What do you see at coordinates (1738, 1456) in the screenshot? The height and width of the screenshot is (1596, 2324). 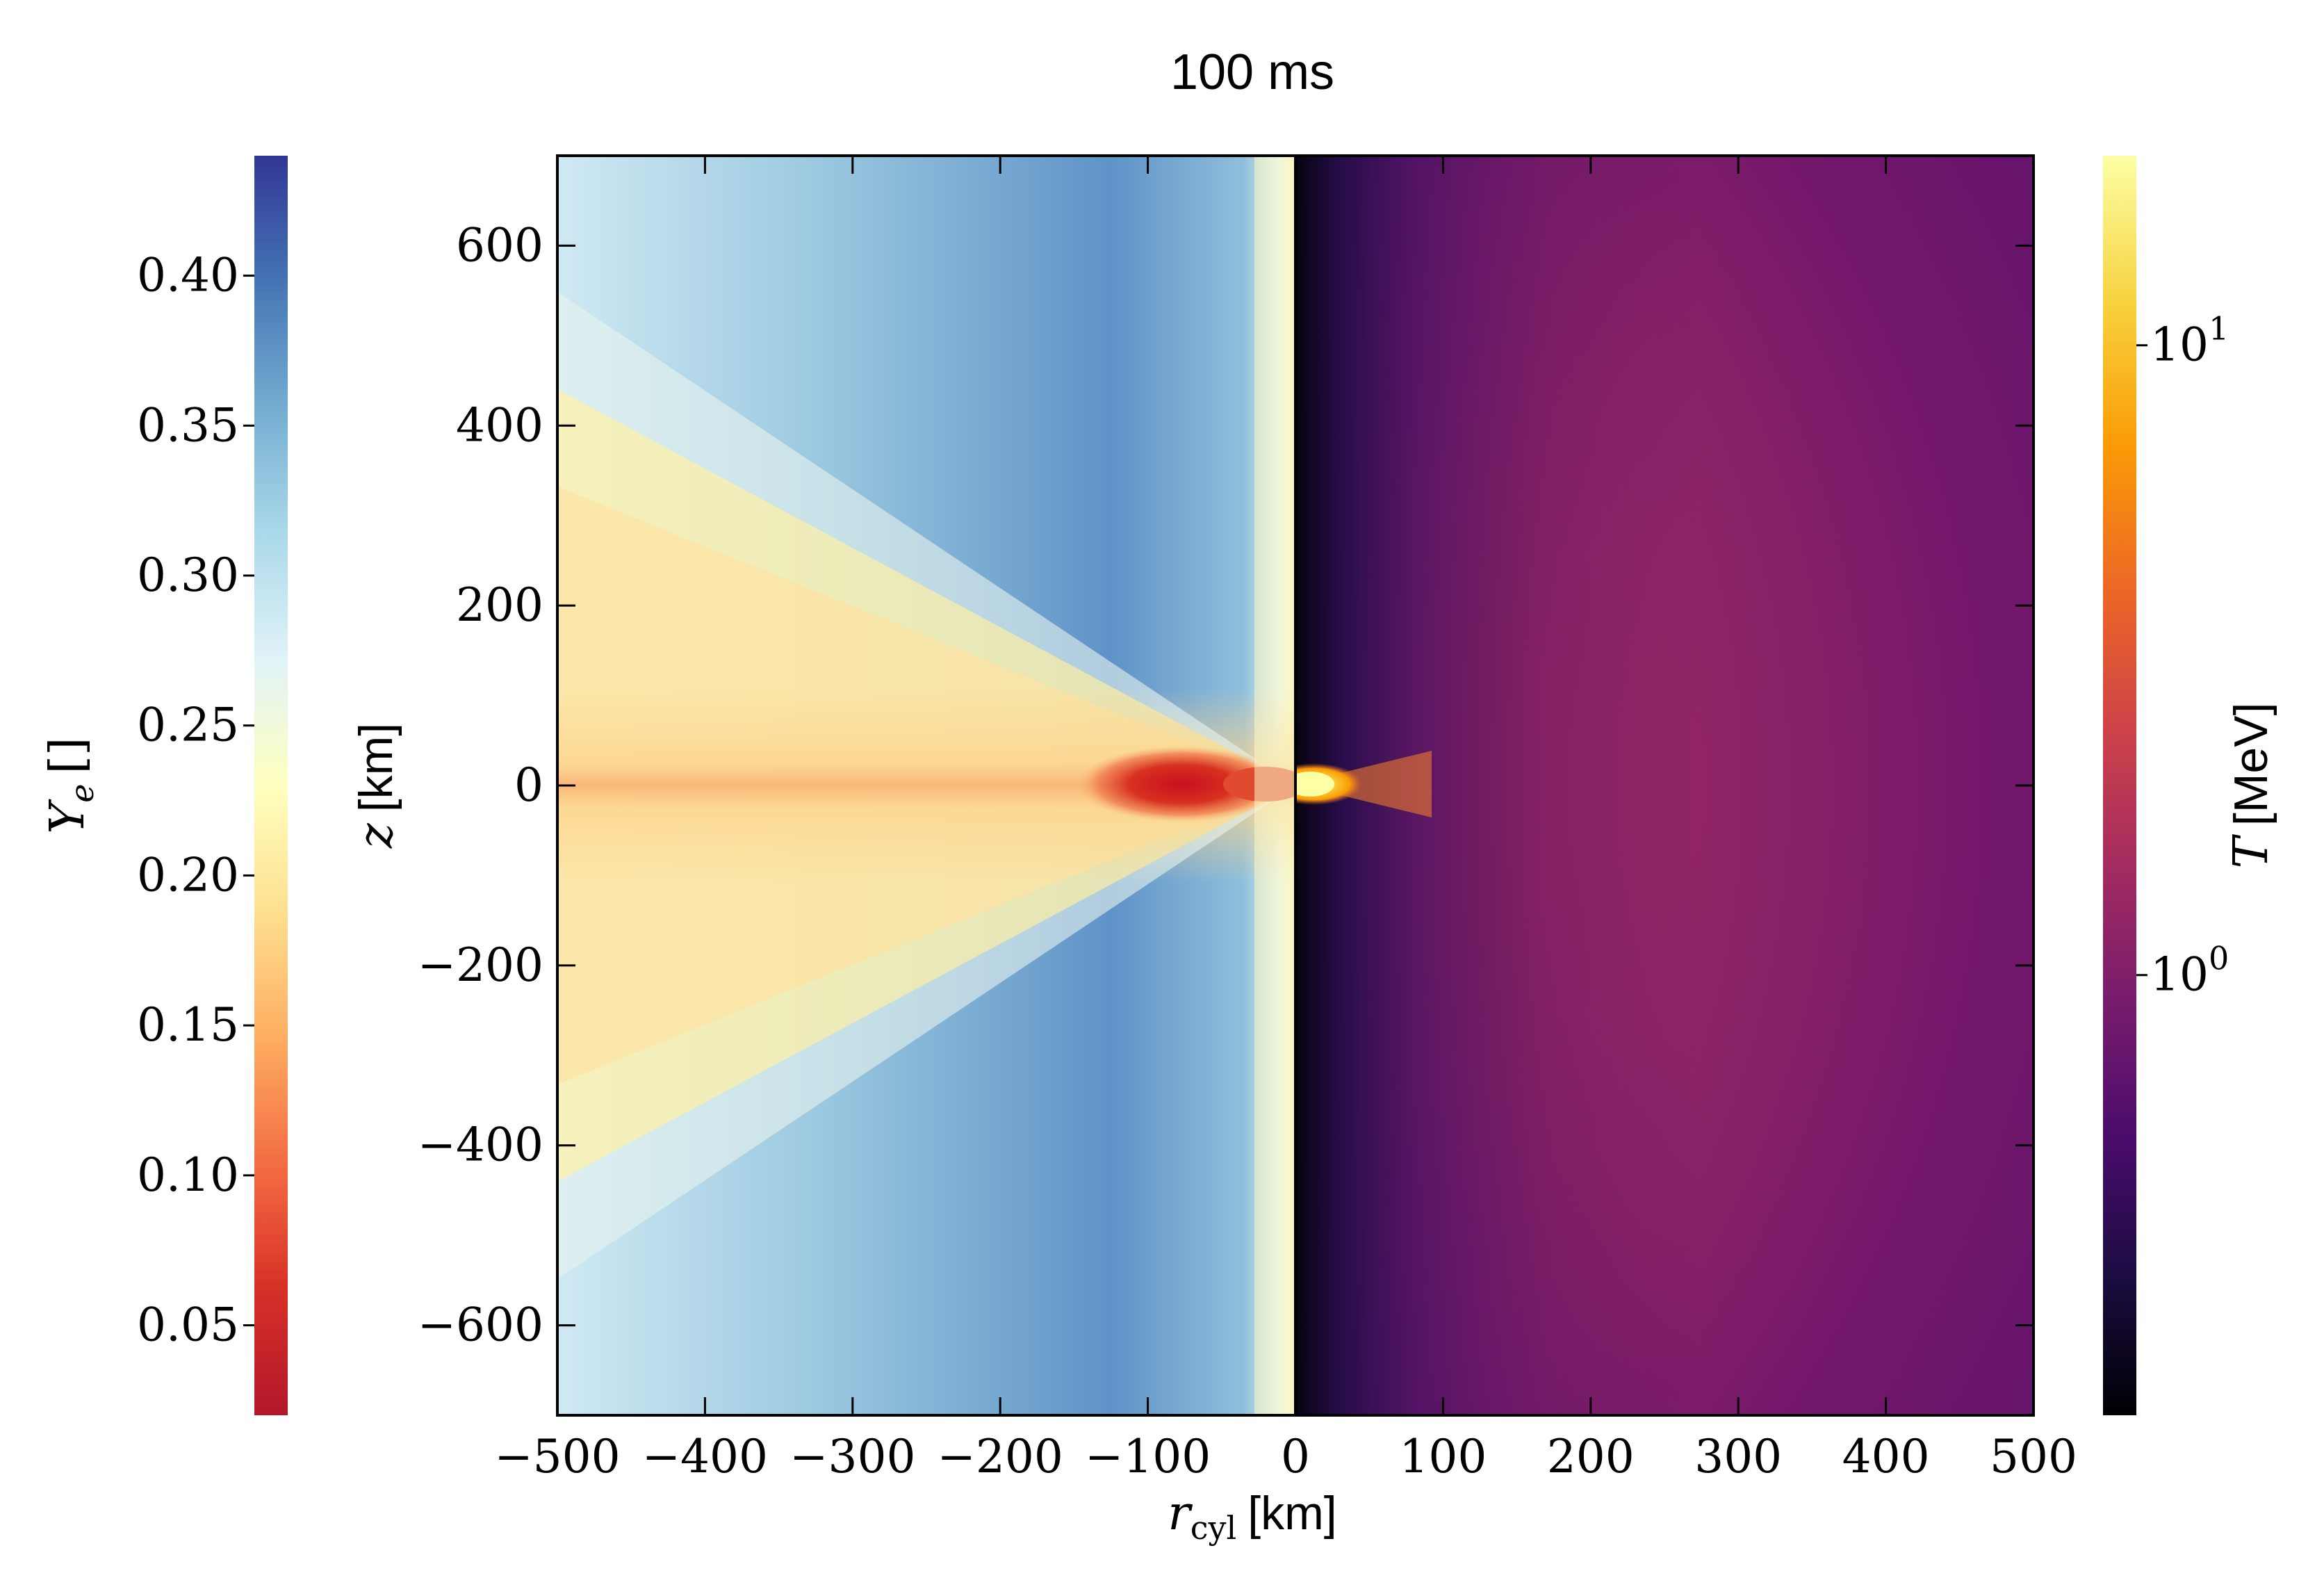 I see `x-tick-label: 300` at bounding box center [1738, 1456].